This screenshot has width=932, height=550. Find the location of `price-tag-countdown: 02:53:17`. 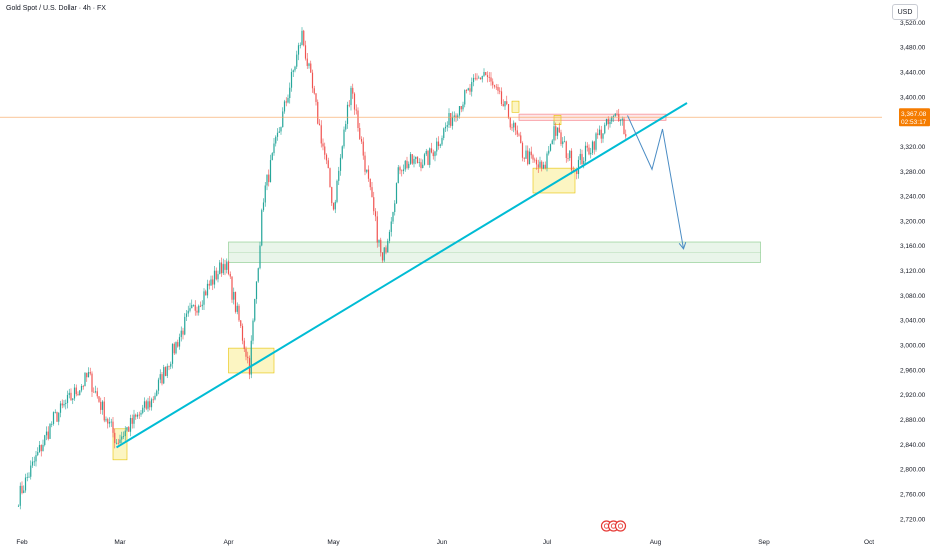

price-tag-countdown: 02:53:17 is located at coordinates (914, 122).